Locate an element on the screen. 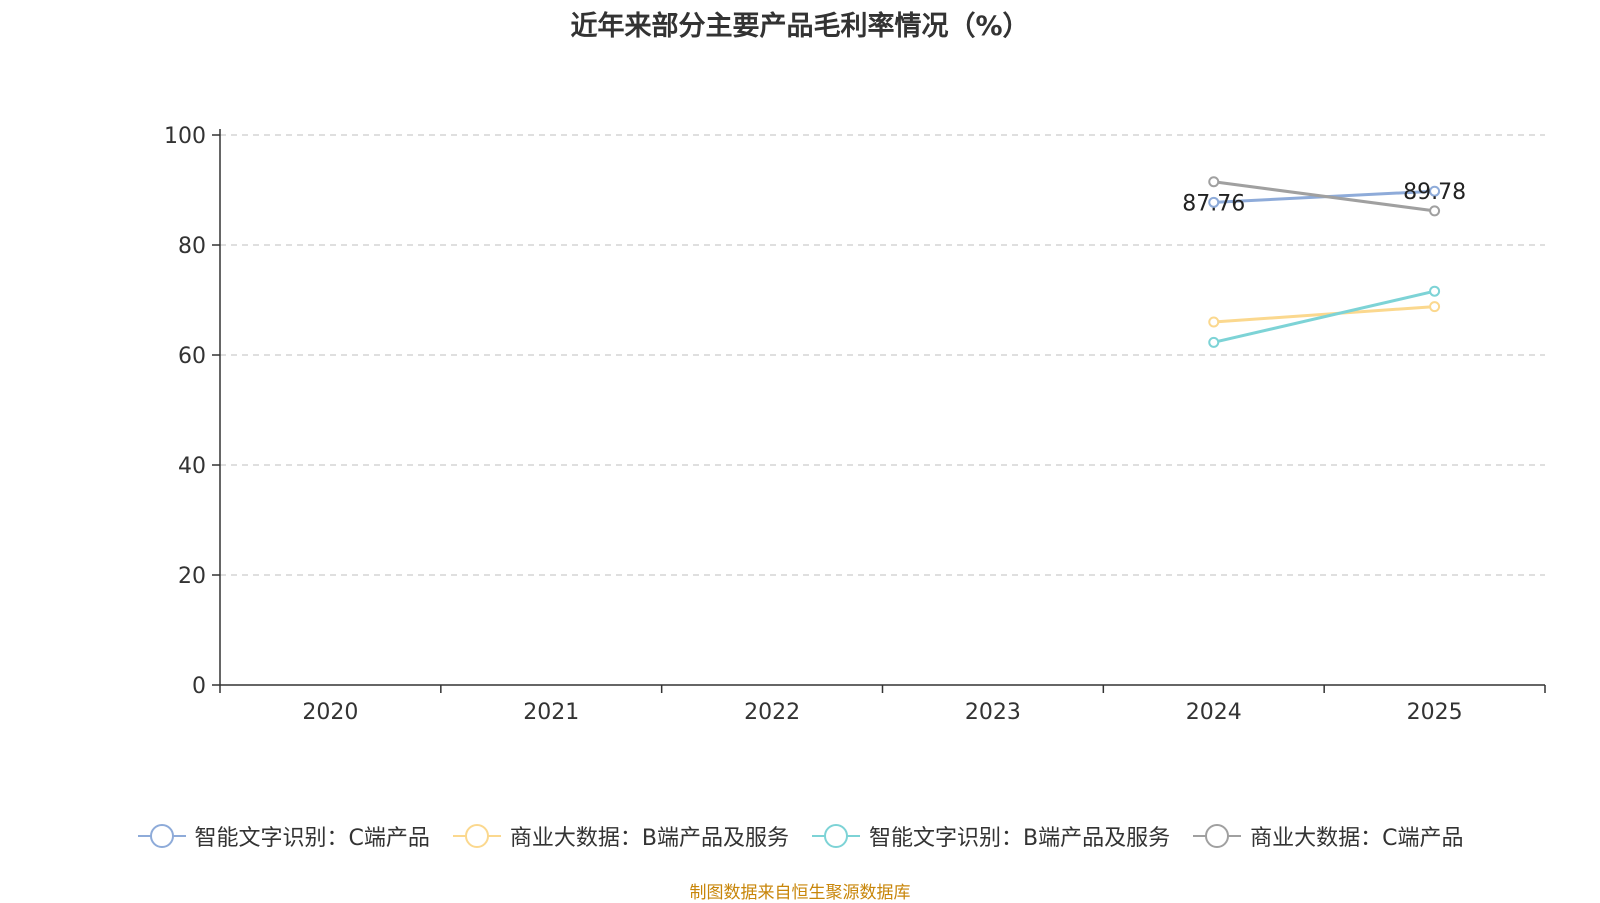 This screenshot has width=1600, height=903. legend-item: 智能文字识别：B端产品及服务 is located at coordinates (990, 836).